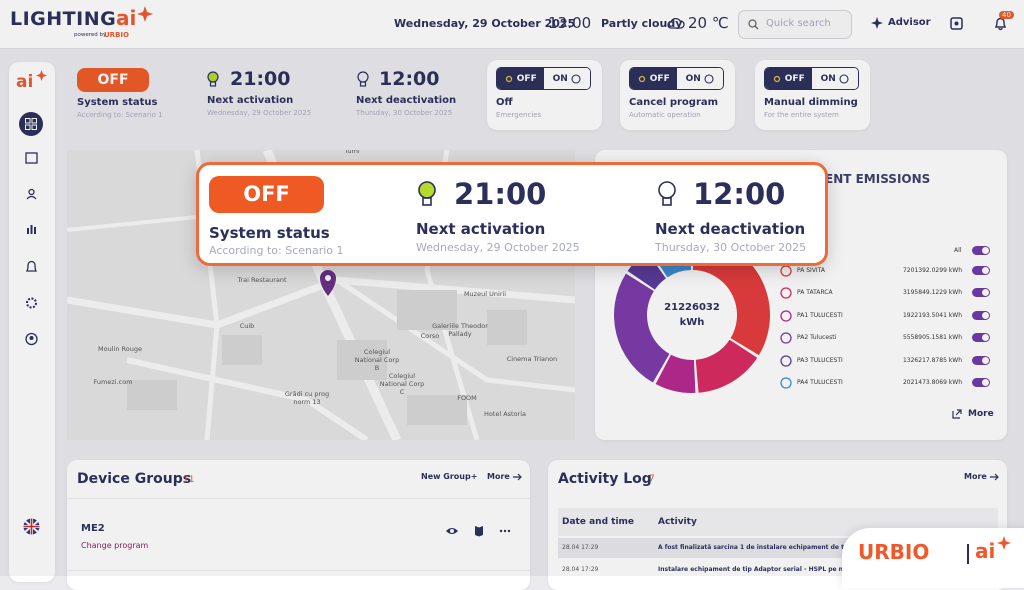 The height and width of the screenshot is (590, 1024). Describe the element at coordinates (262, 280) in the screenshot. I see `map-place: Trai Restaurant` at that location.